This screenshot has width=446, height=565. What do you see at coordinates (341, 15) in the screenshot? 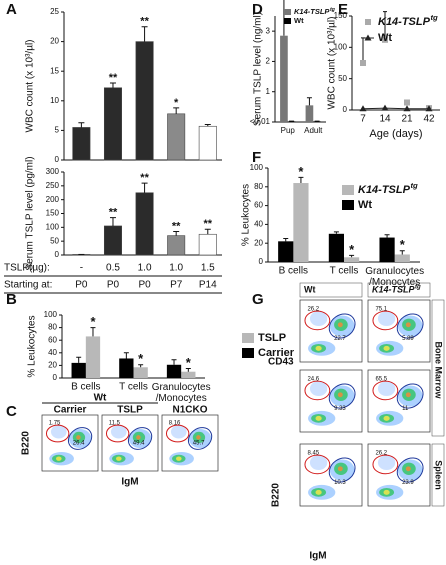
I see `y-tick-label: 150` at bounding box center [341, 15].